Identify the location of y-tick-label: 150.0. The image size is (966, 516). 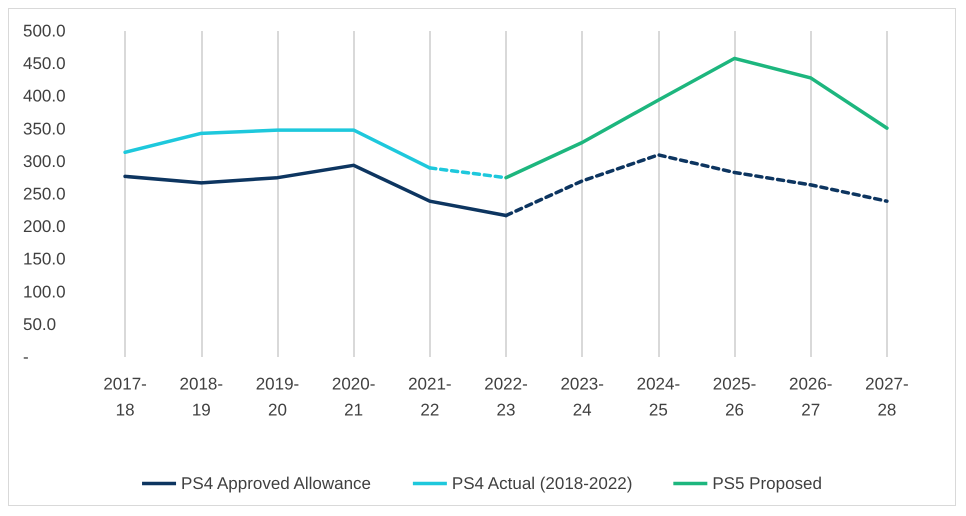
(44, 259).